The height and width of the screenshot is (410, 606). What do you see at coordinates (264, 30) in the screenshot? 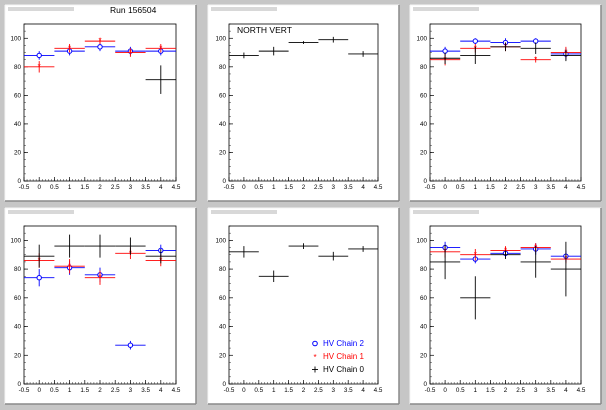
I see `panel-annotation: NORTH VERT` at bounding box center [264, 30].